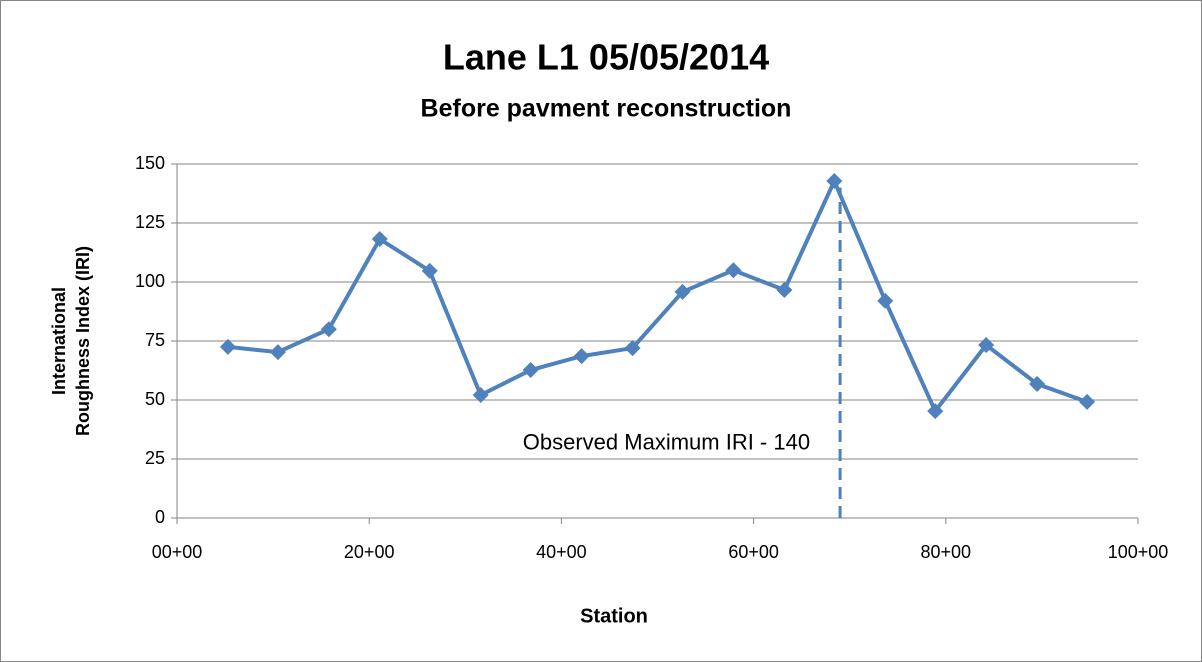 Image resolution: width=1202 pixels, height=662 pixels. What do you see at coordinates (666, 441) in the screenshot?
I see `annotation: Observed Maximum IRI - 140` at bounding box center [666, 441].